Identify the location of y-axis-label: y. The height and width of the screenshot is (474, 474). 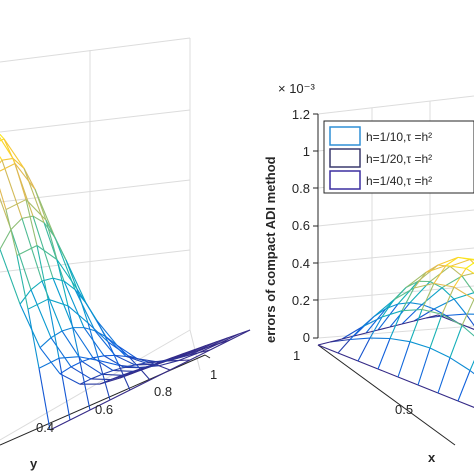
(34, 463).